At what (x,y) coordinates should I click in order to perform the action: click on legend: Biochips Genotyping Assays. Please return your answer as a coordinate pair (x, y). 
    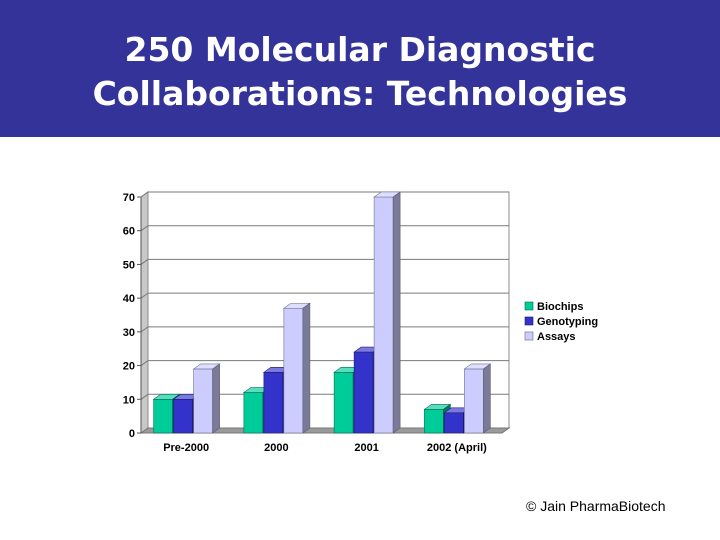
    Looking at the image, I should click on (570, 323).